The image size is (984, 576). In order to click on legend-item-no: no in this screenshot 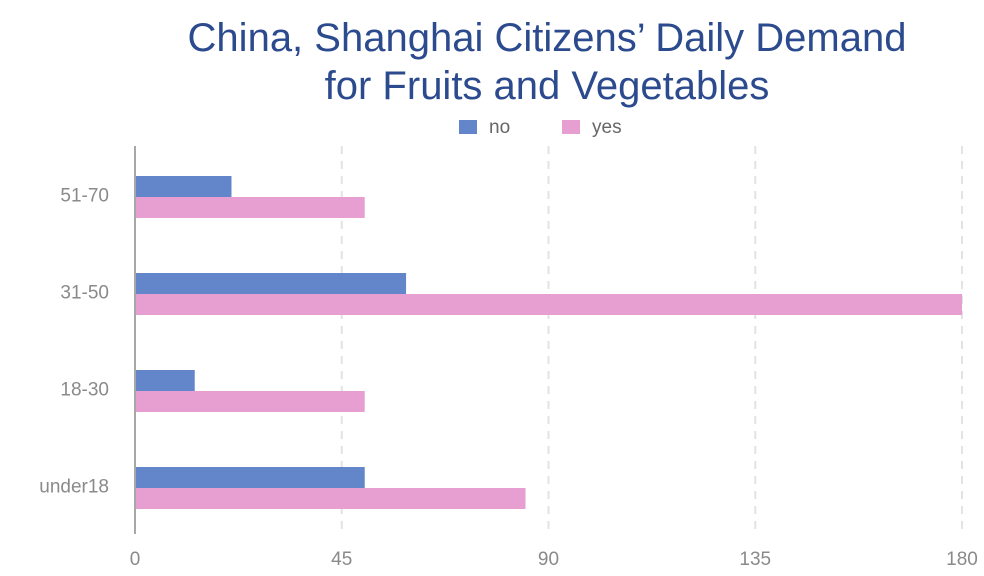, I will do `click(484, 128)`.